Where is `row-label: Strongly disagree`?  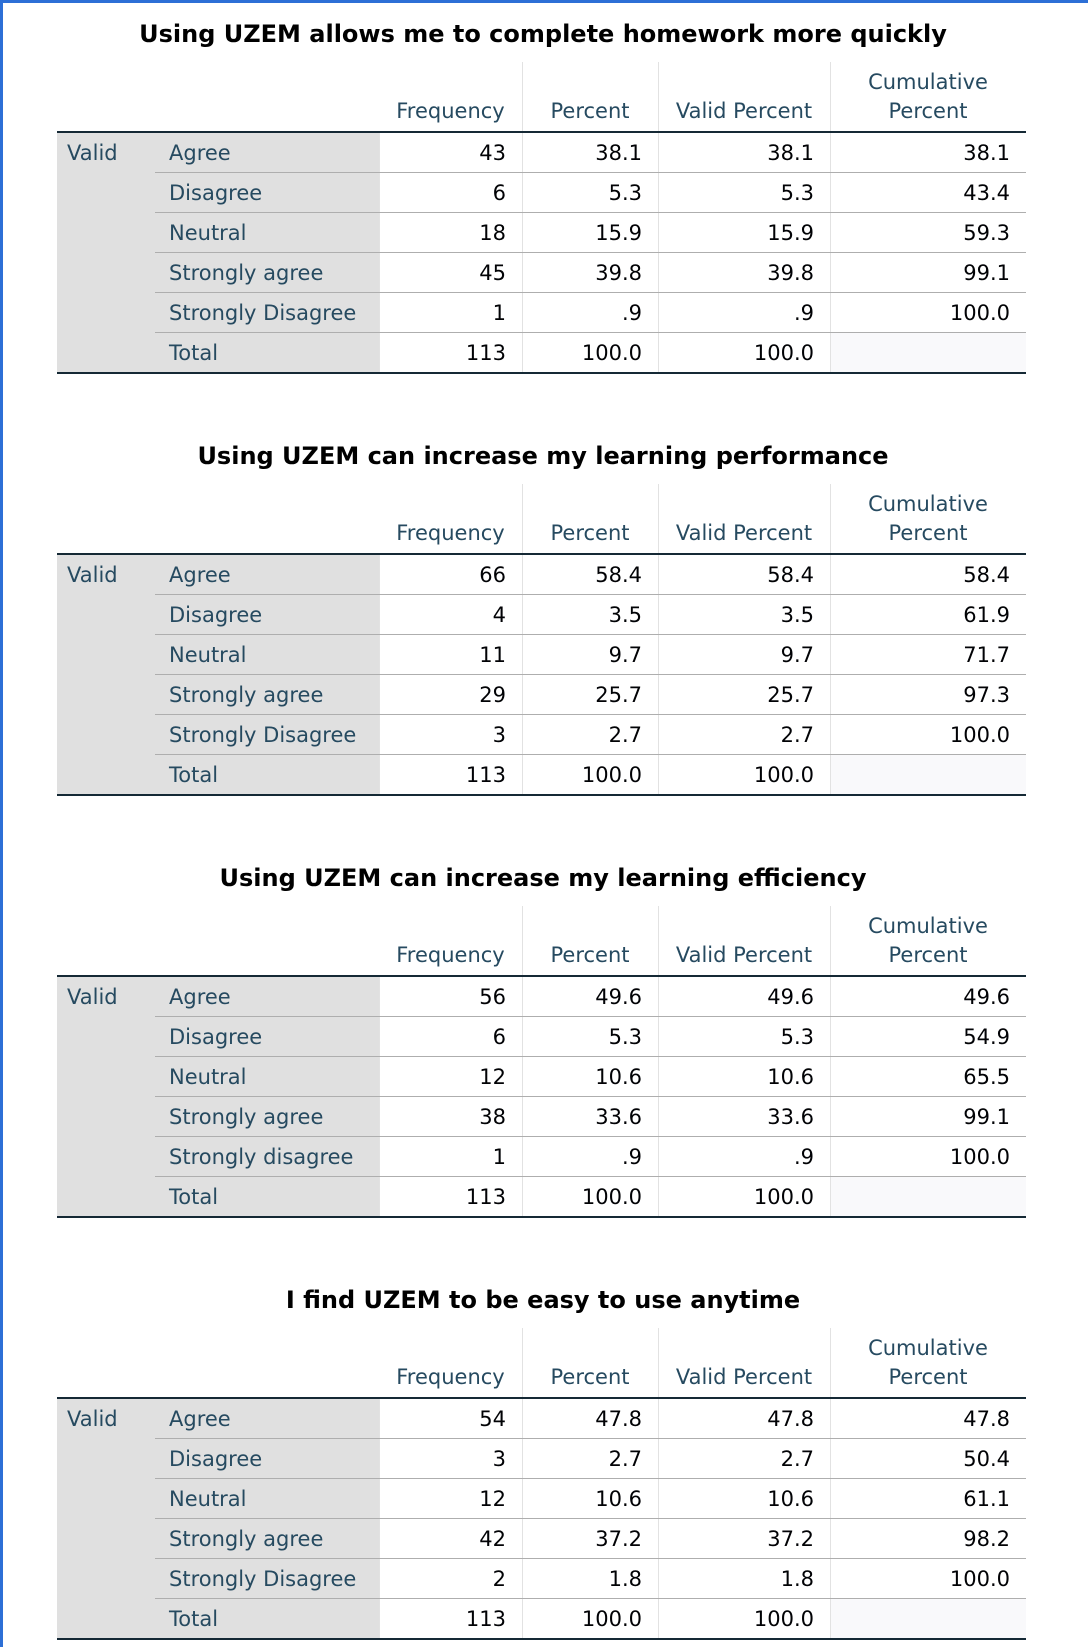 row-label: Strongly disagree is located at coordinates (261, 1157).